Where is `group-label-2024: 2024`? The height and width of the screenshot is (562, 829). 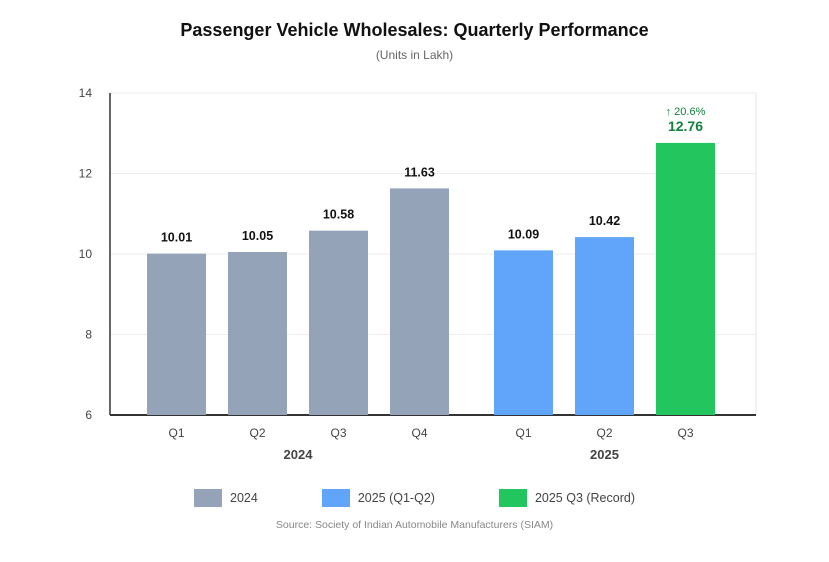 group-label-2024: 2024 is located at coordinates (299, 454).